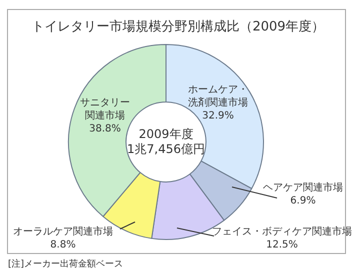 The height and width of the screenshot is (274, 356). What do you see at coordinates (166, 149) in the screenshot?
I see `text: 1兆7,456億円` at bounding box center [166, 149].